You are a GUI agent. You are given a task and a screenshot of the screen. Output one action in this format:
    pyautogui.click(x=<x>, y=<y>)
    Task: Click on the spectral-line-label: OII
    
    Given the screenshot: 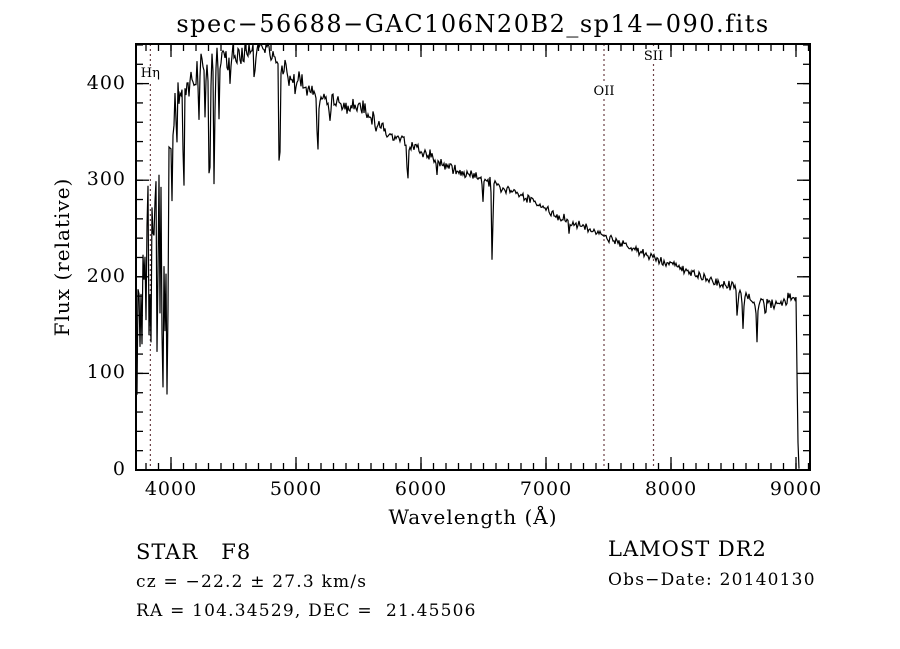 What is the action you would take?
    pyautogui.click(x=604, y=91)
    